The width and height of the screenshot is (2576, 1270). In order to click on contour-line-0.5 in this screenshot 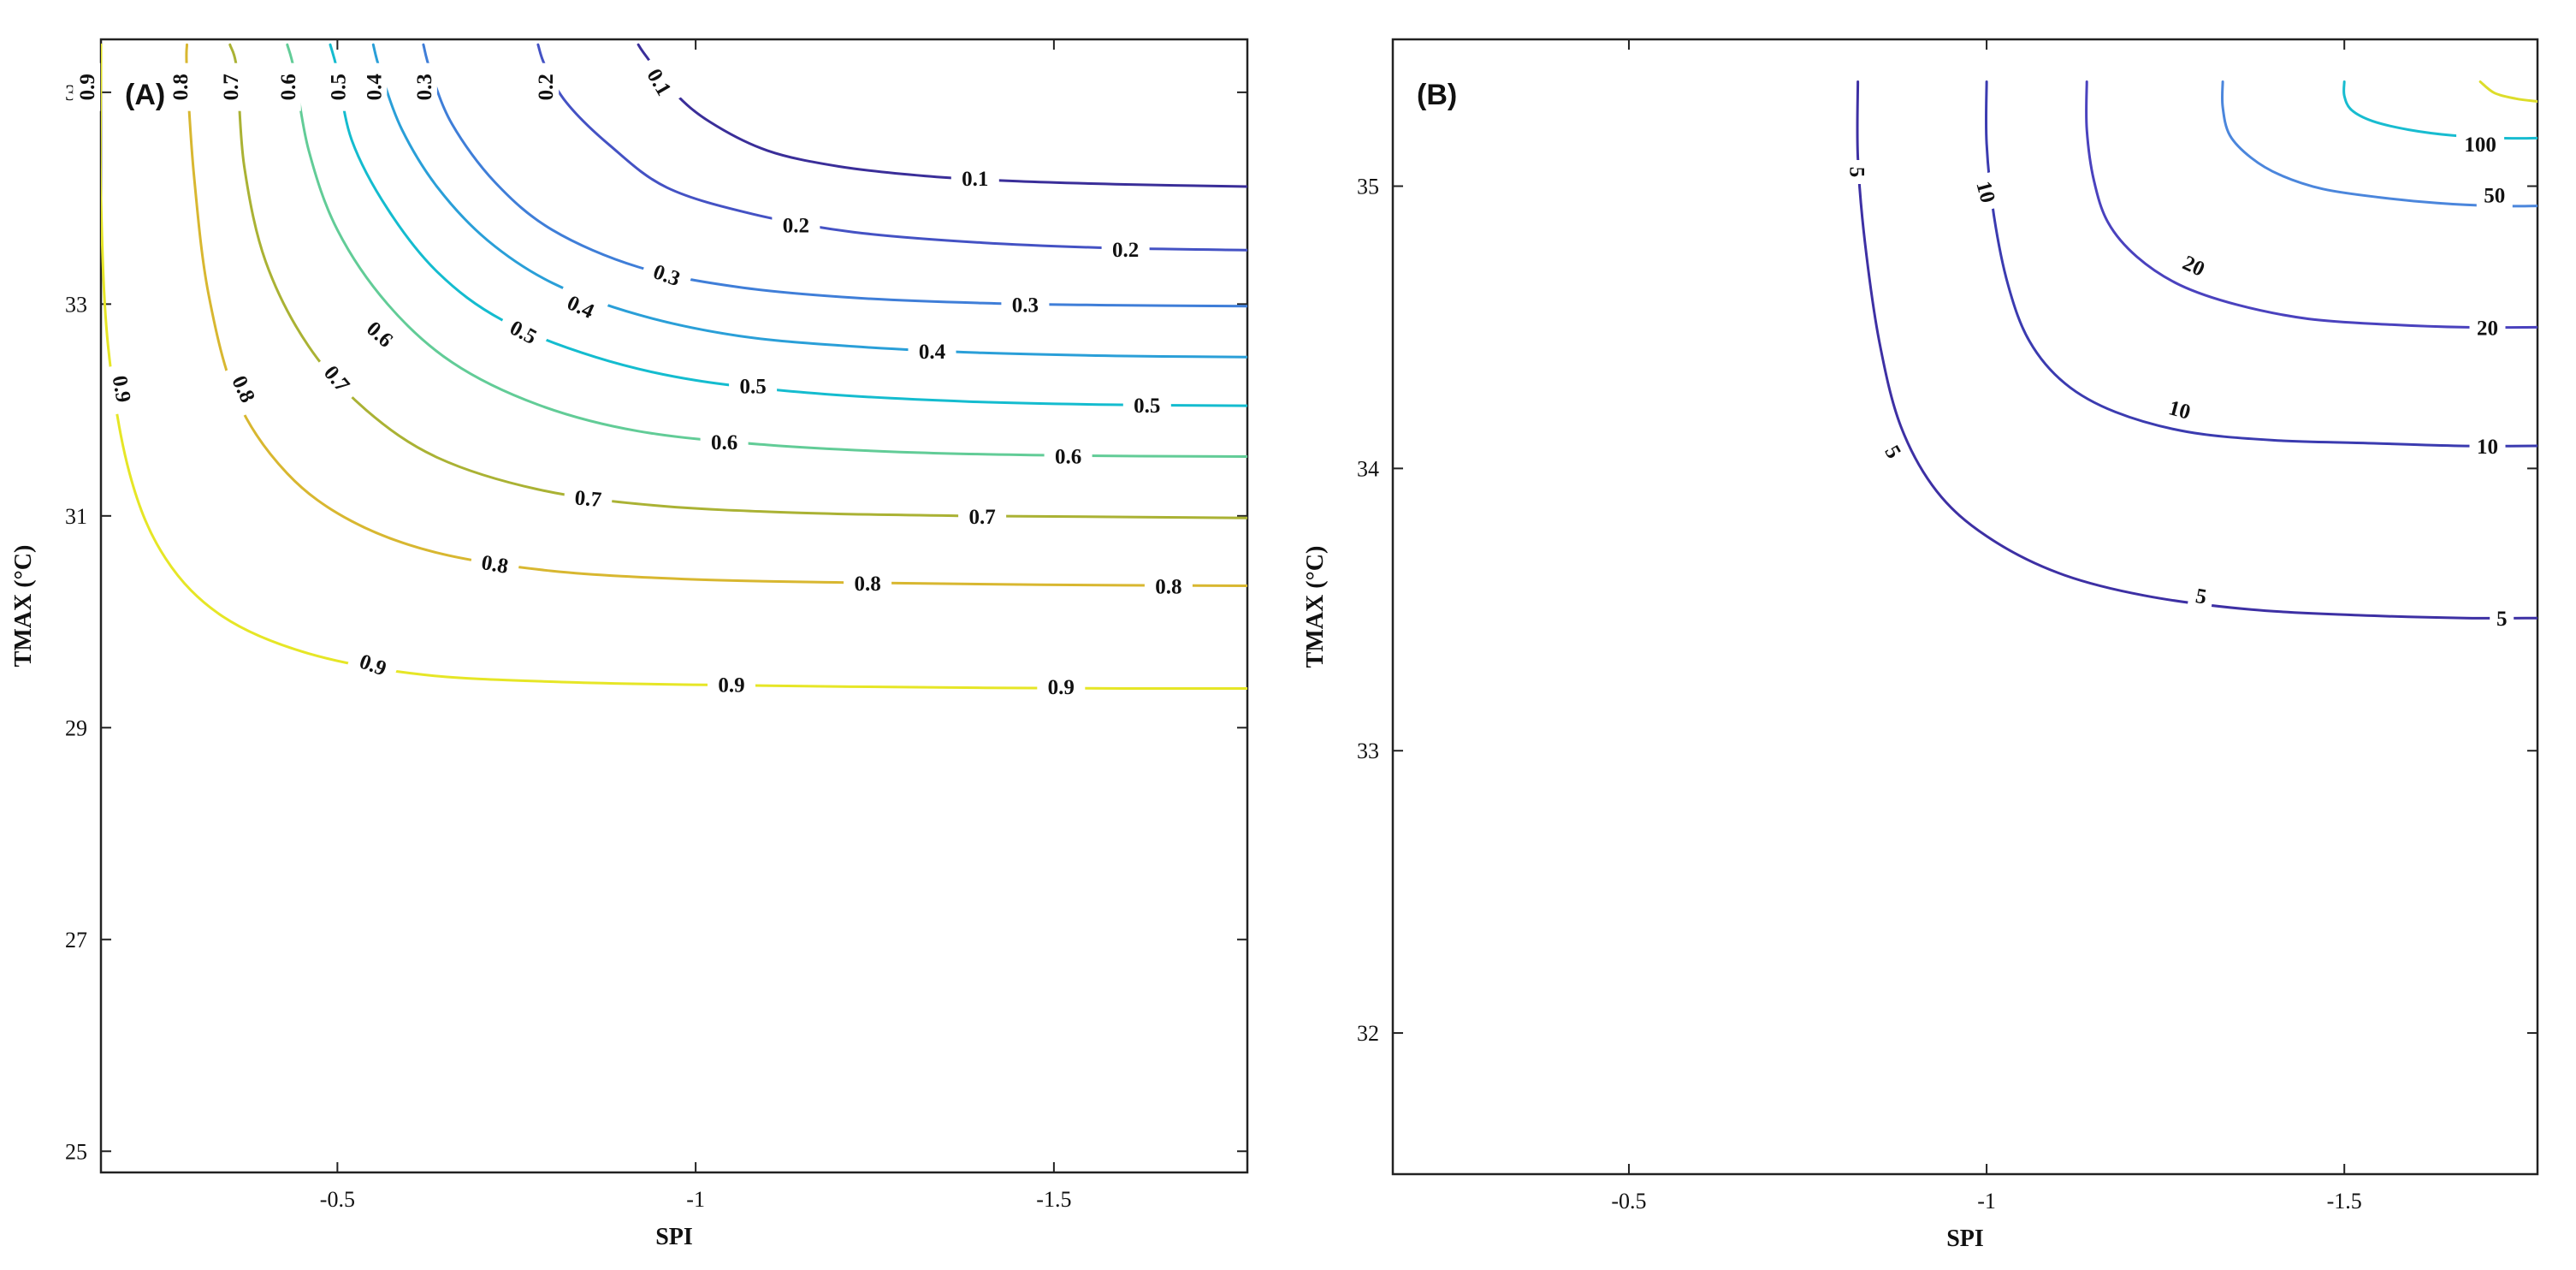, I will do `click(788, 225)`.